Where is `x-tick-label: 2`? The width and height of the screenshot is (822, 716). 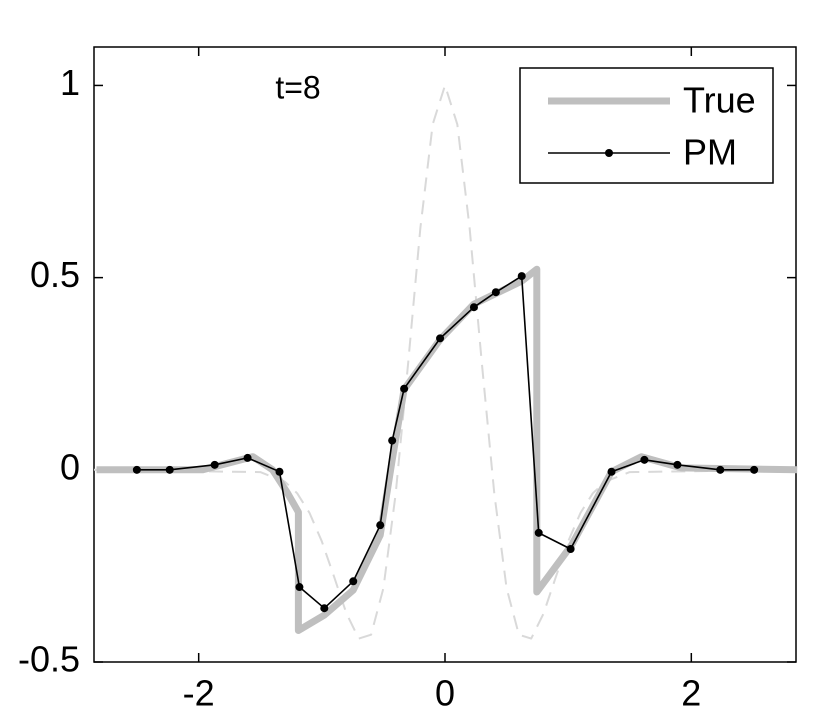
x-tick-label: 2 is located at coordinates (691, 693).